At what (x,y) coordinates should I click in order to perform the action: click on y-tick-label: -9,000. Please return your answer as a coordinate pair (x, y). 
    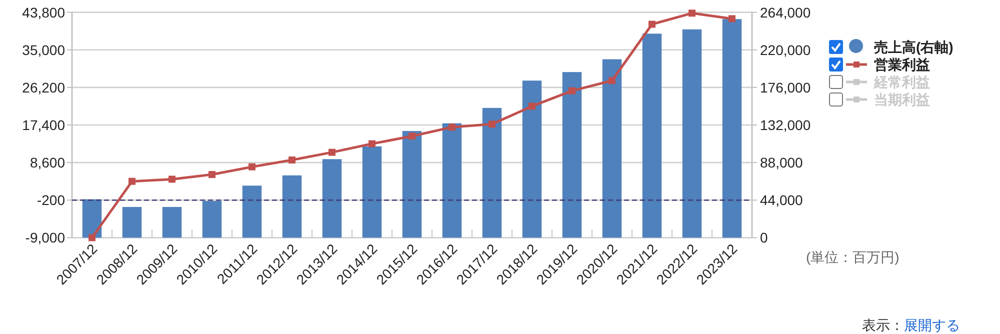
    Looking at the image, I should click on (45, 238).